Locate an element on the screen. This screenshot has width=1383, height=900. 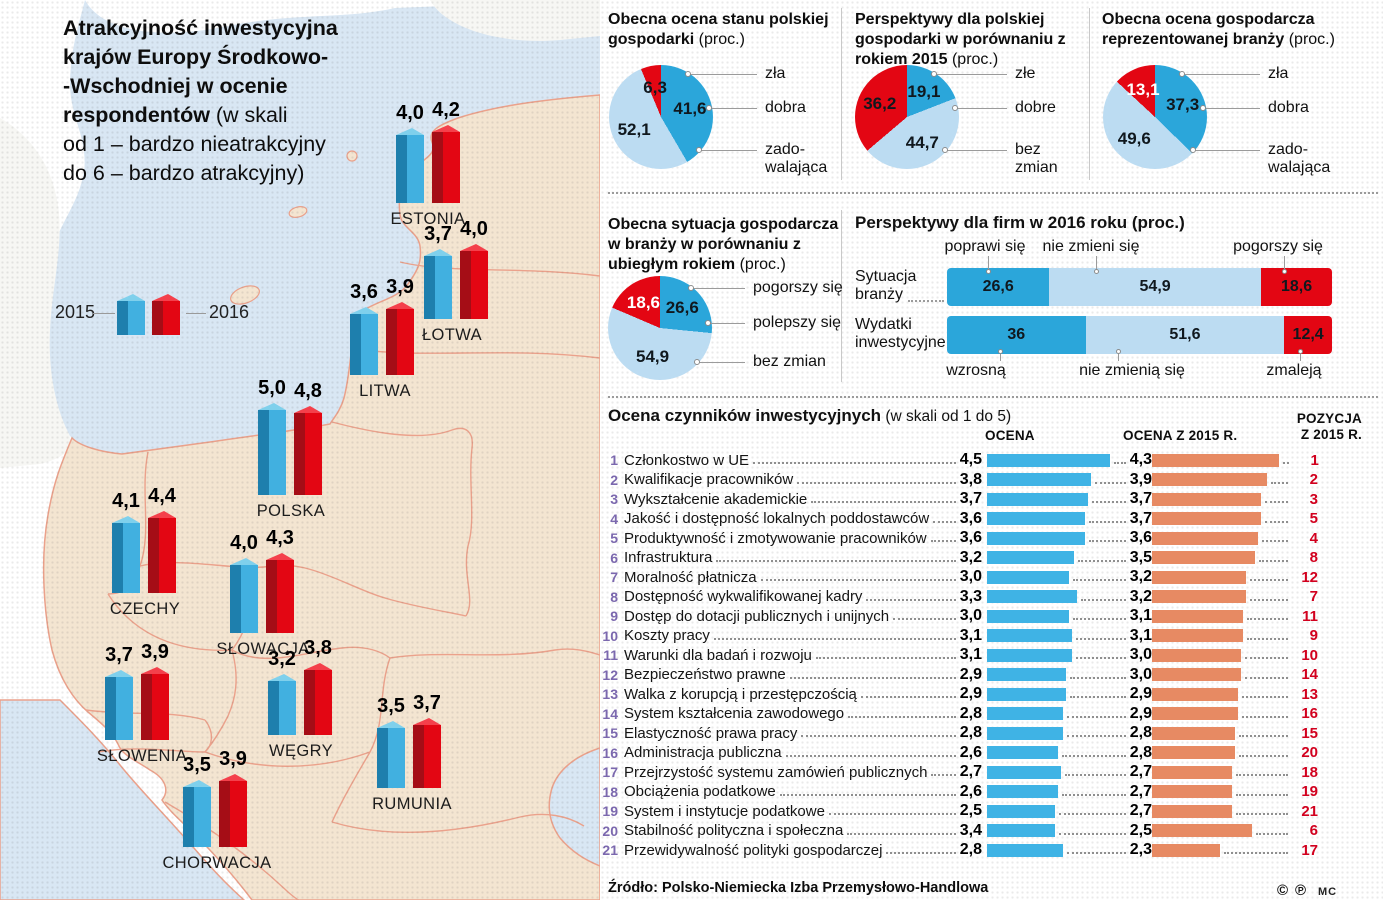
row-rank: 21 is located at coordinates (610, 850).